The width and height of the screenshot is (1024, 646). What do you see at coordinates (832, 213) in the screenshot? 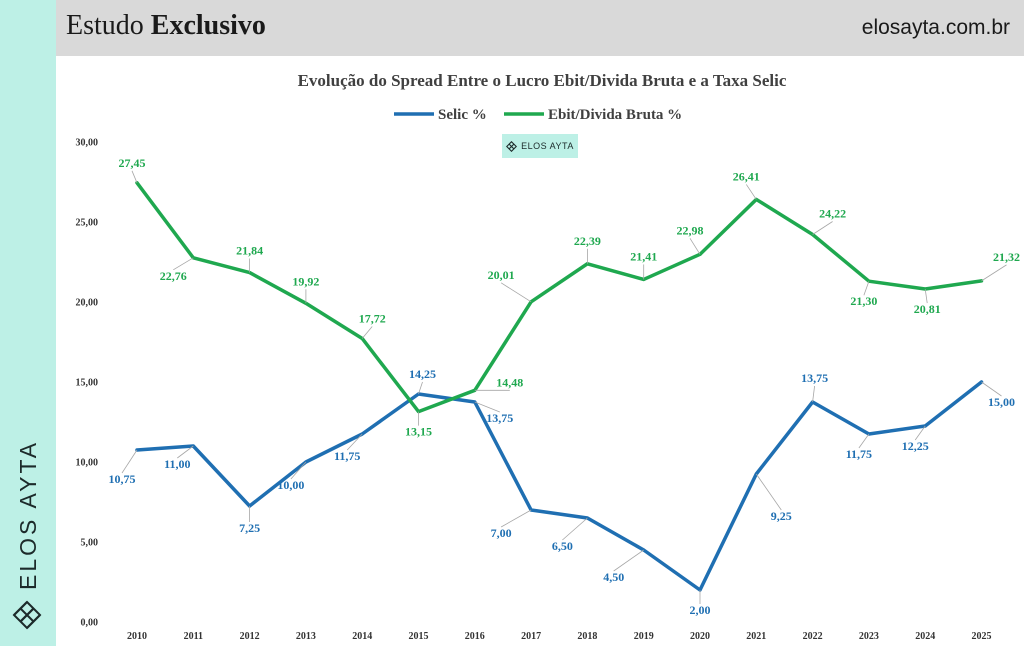
I see `ebit-data-label: 24,22` at bounding box center [832, 213].